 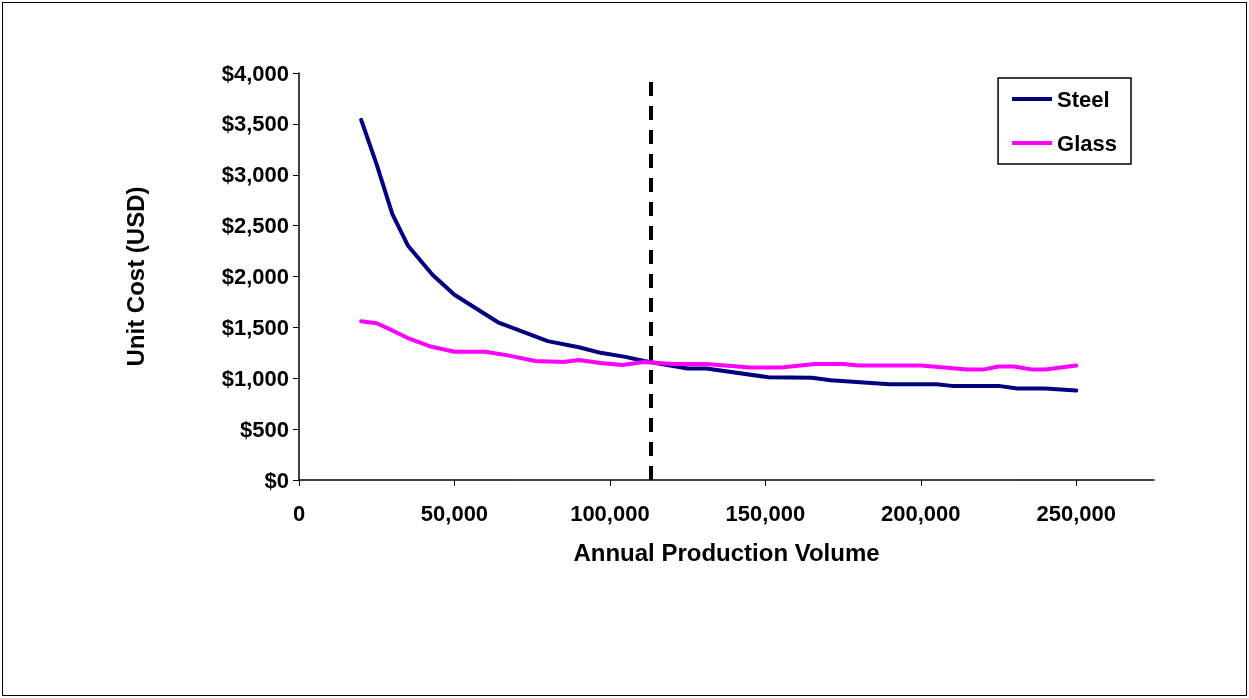 What do you see at coordinates (1087, 143) in the screenshot?
I see `legend-label: Glass` at bounding box center [1087, 143].